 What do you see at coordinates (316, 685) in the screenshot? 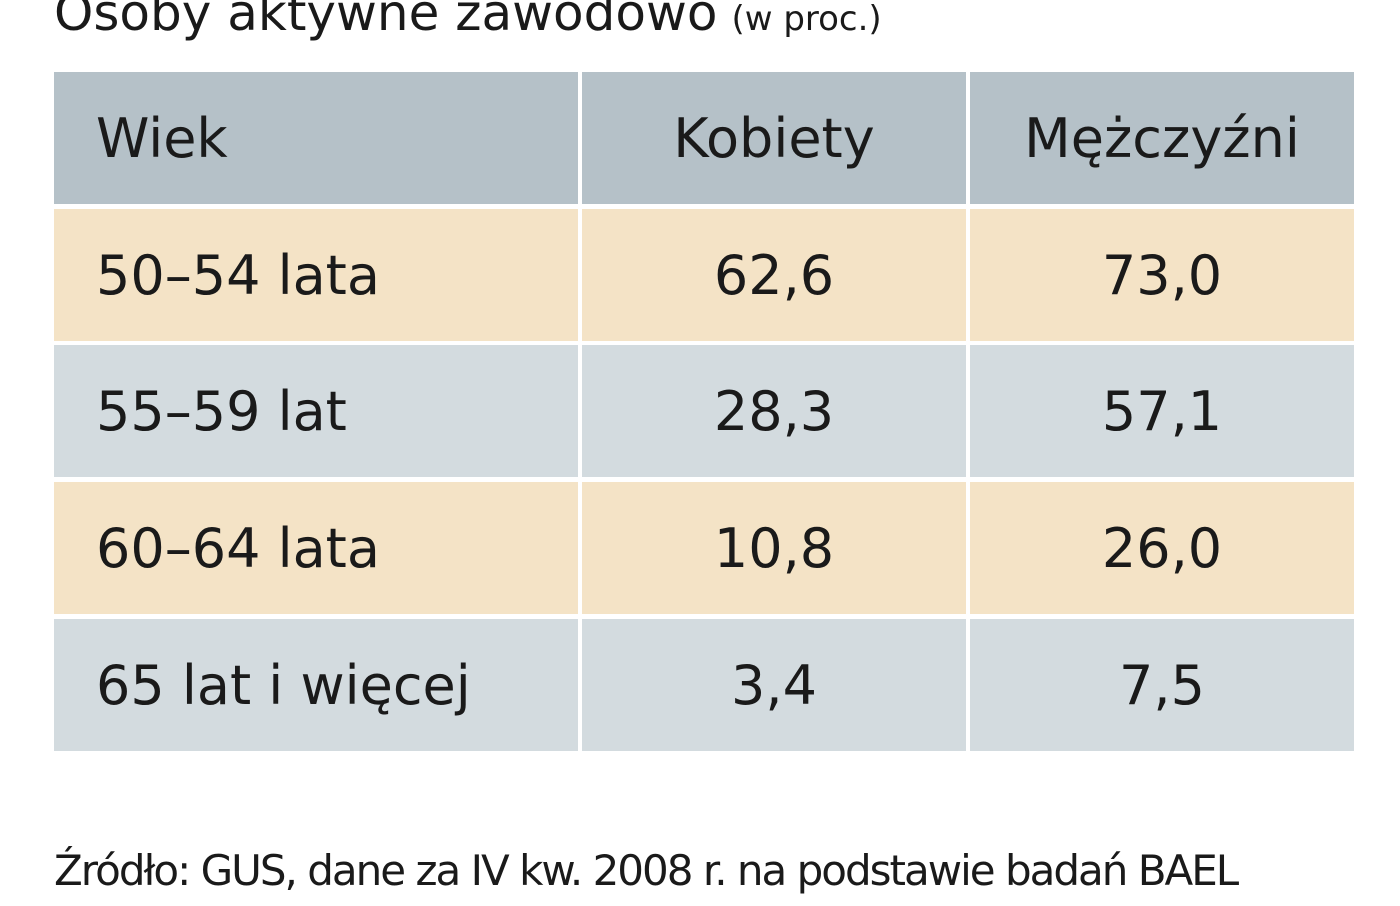
I see `row-age-label: 65 lat i więcej` at bounding box center [316, 685].